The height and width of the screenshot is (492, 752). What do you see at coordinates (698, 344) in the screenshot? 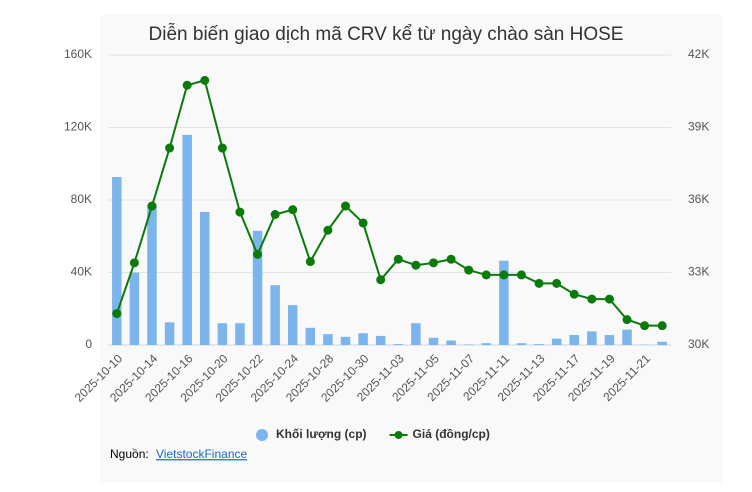
I see `y2-tick-label: 30K` at bounding box center [698, 344].